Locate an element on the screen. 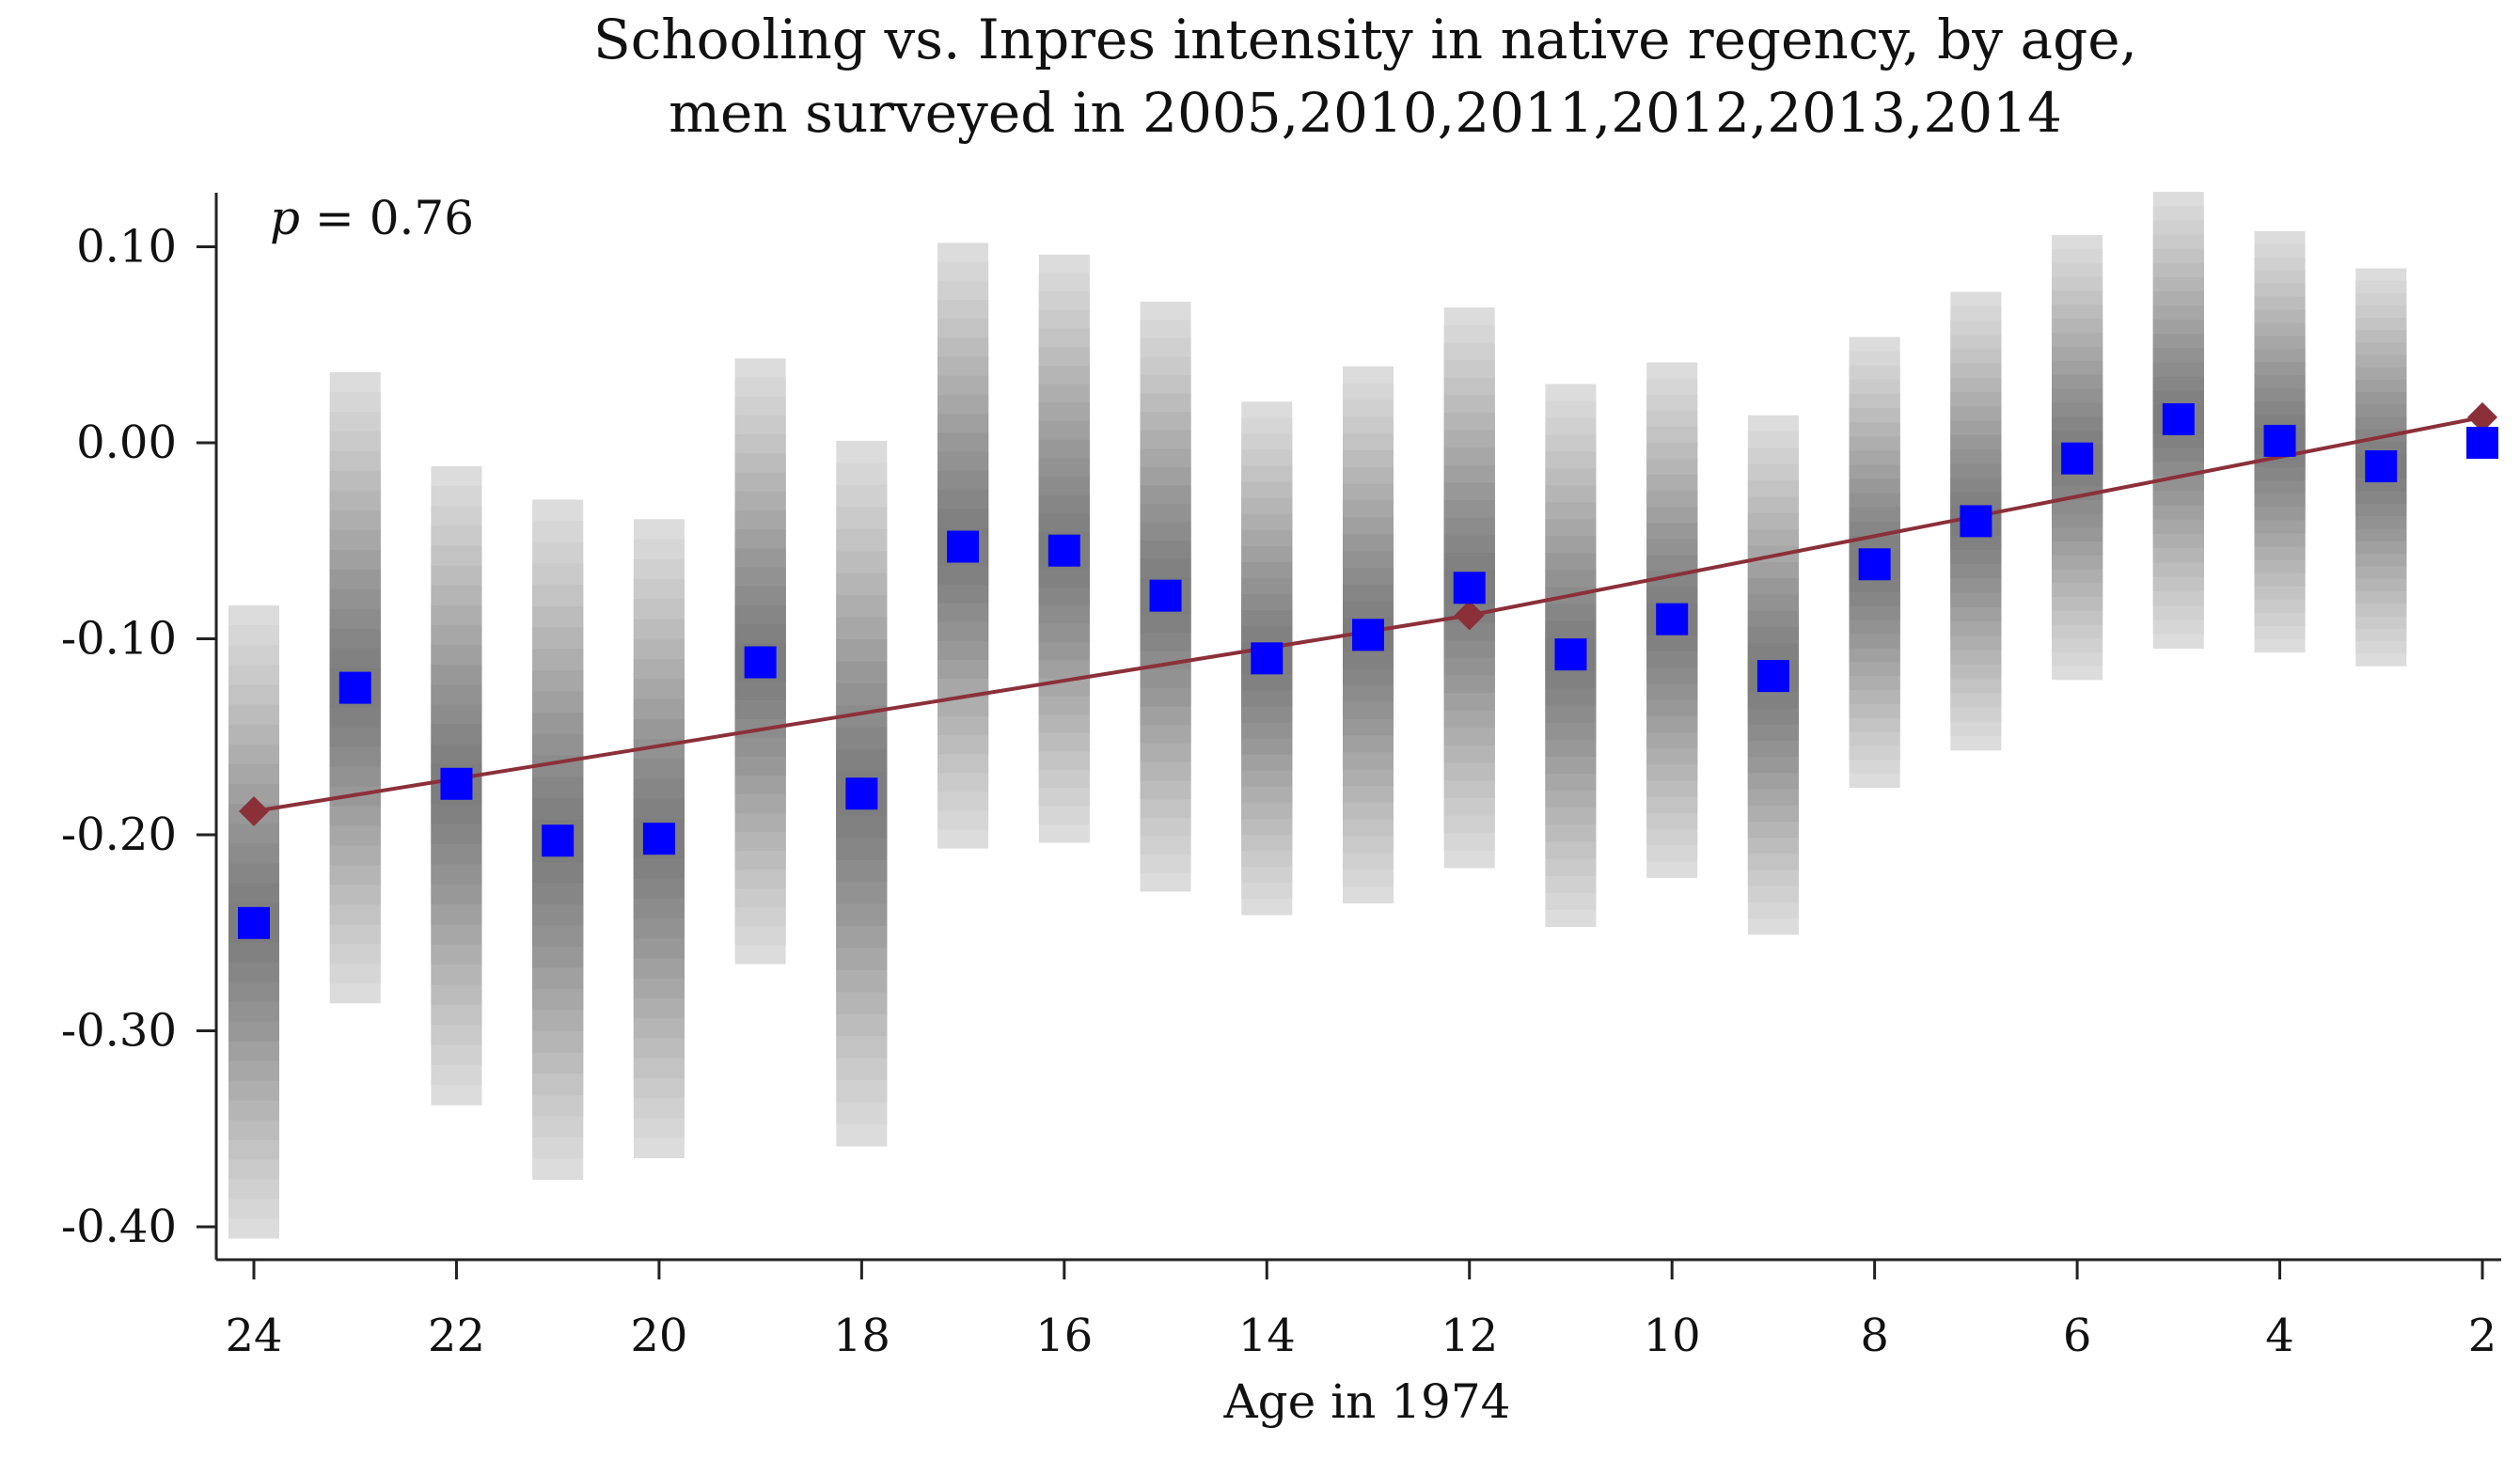  p-value-annotation: p = 0.76 is located at coordinates (372, 218).